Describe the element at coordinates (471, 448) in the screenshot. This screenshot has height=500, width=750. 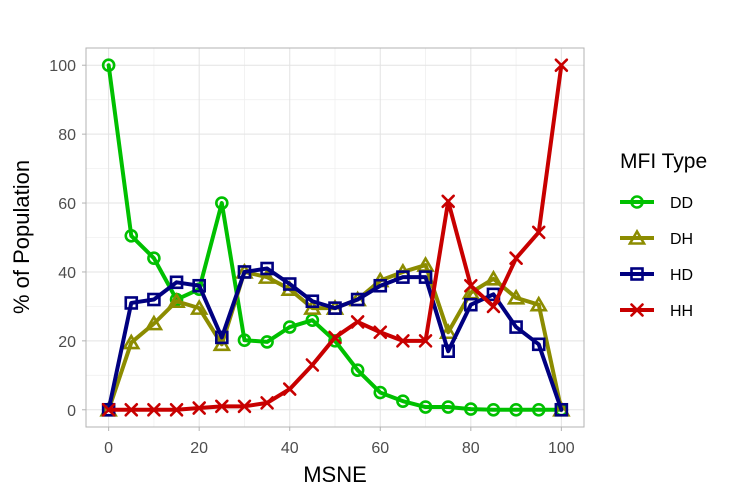
I see `x-tick-label: 80` at that location.